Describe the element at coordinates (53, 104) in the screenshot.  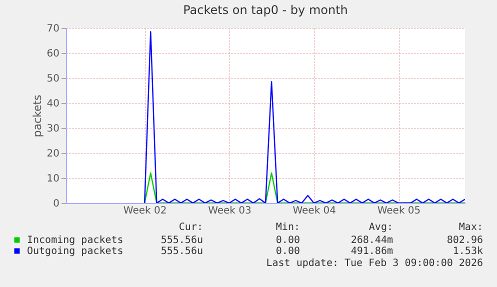
I see `y-tick-label: 40` at that location.